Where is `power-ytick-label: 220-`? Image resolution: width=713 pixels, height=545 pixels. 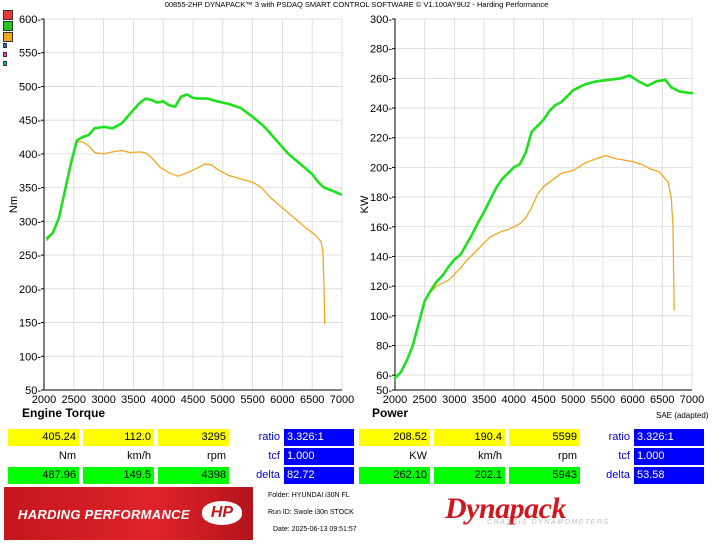
power-ytick-label: 220- is located at coordinates (381, 139).